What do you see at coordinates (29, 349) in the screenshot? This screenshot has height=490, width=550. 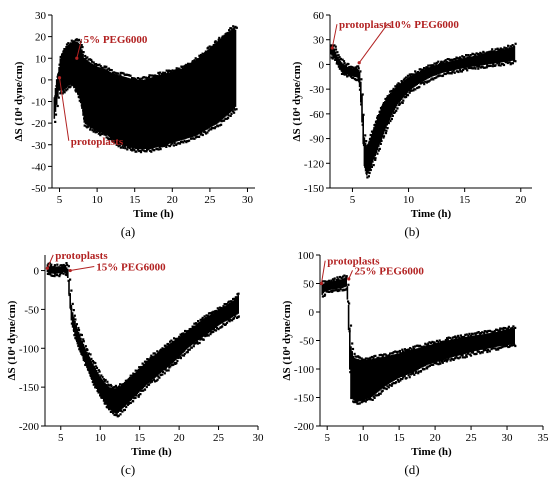 I see `y-tick-label: -100` at bounding box center [29, 349].